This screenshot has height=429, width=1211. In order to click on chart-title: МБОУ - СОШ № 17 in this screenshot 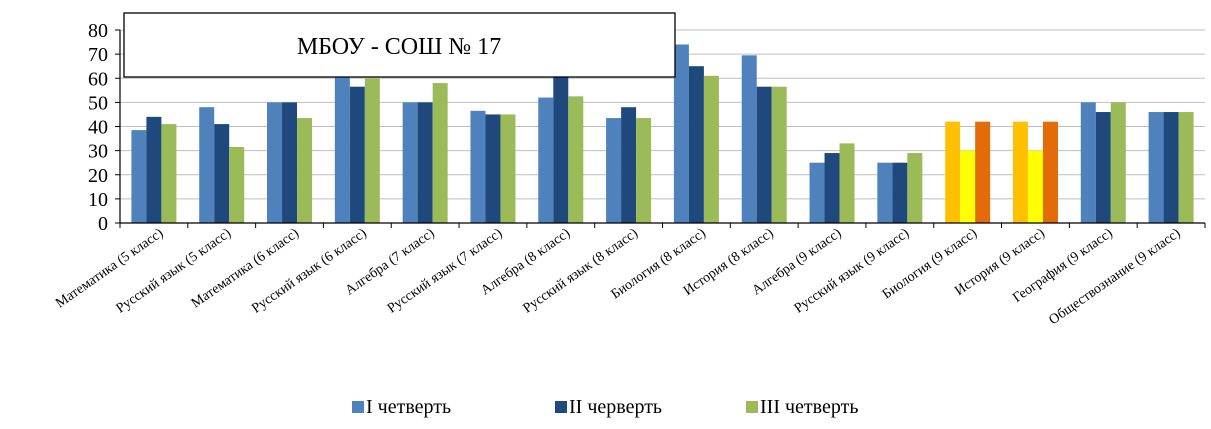, I will do `click(399, 47)`.